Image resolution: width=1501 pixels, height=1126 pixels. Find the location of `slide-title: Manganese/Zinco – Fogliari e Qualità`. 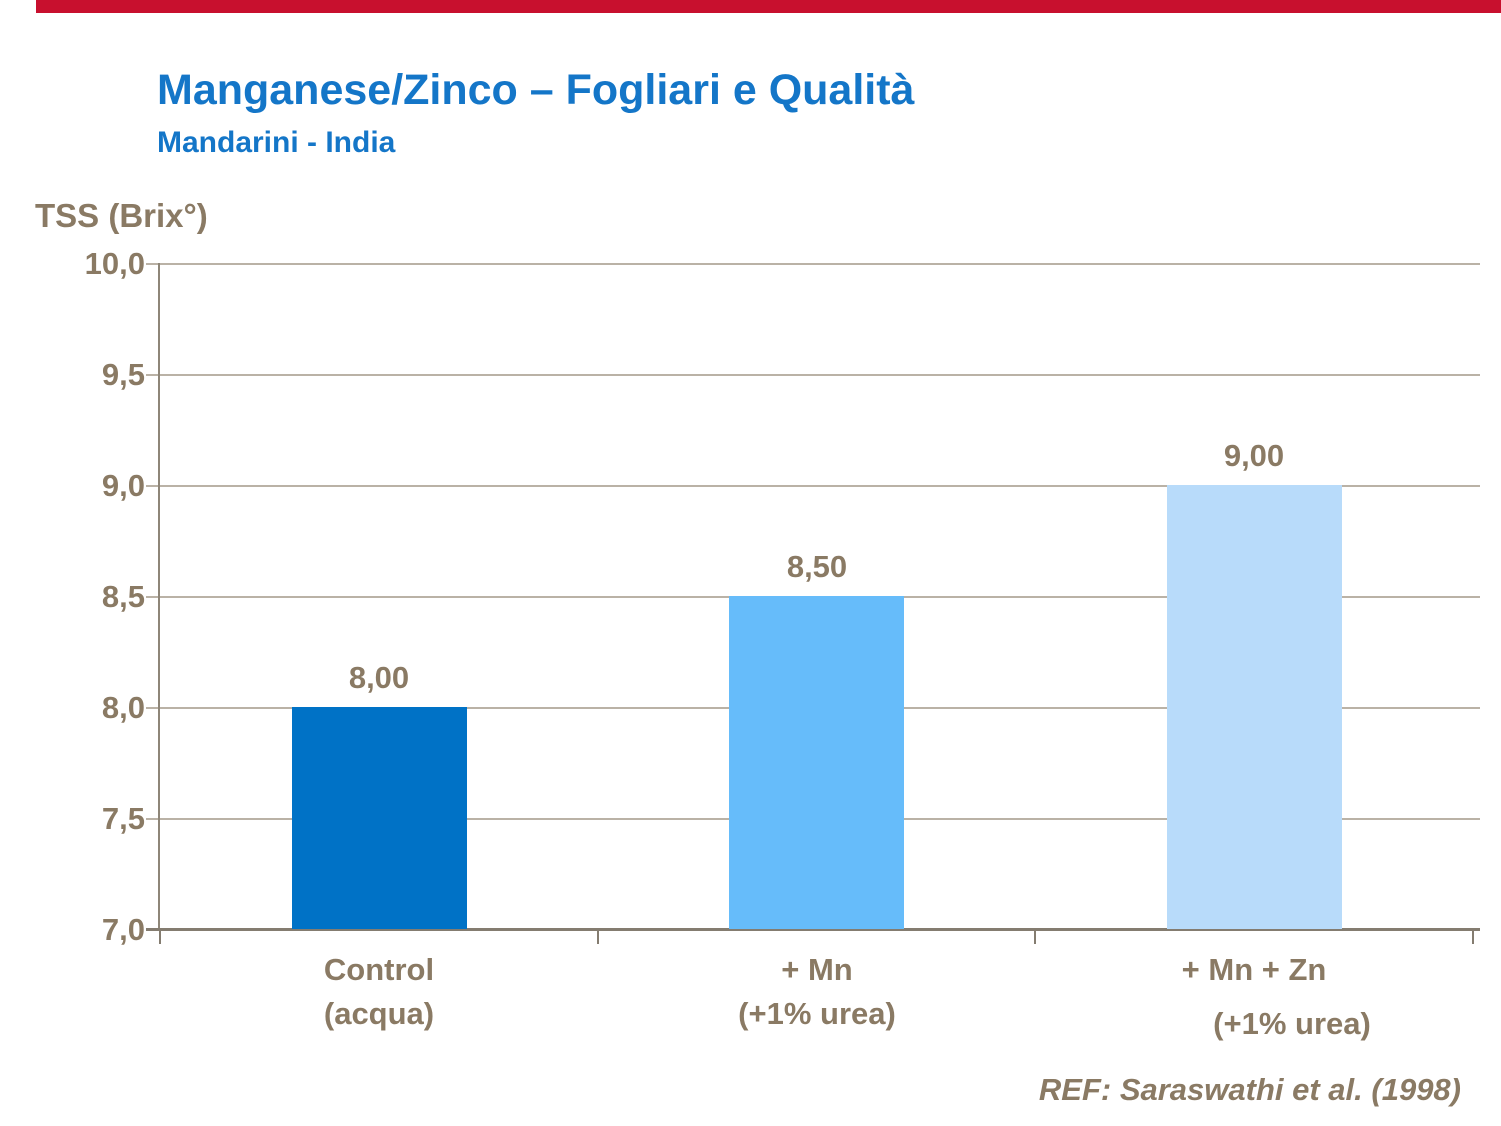

slide-title: Manganese/Zinco – Fogliari e Qualità is located at coordinates (536, 90).